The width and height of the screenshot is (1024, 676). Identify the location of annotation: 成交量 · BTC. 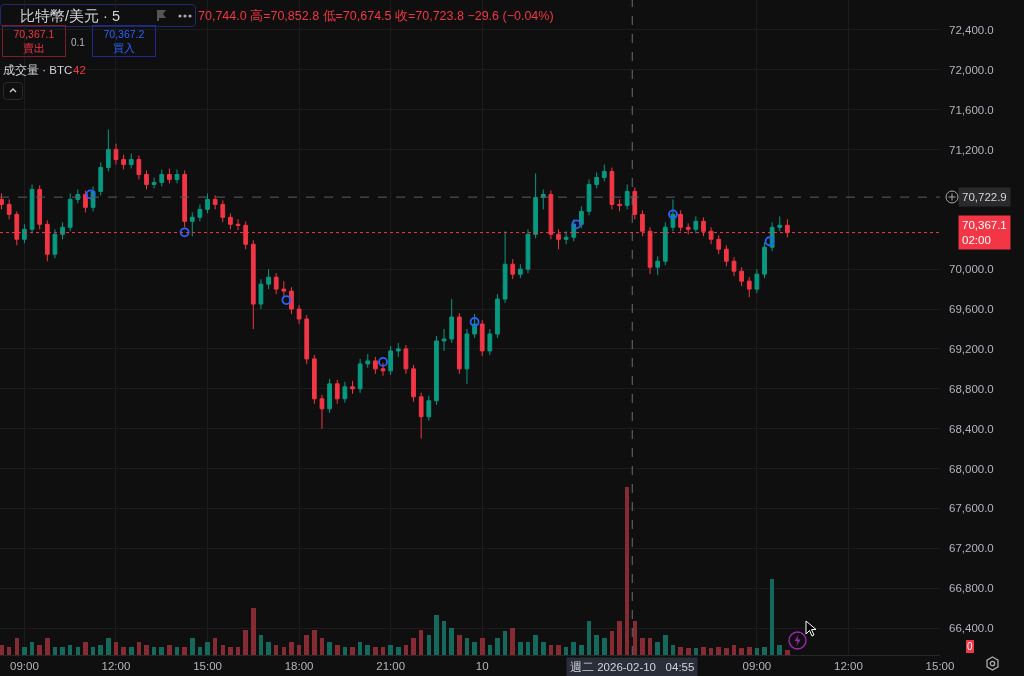
(38, 69).